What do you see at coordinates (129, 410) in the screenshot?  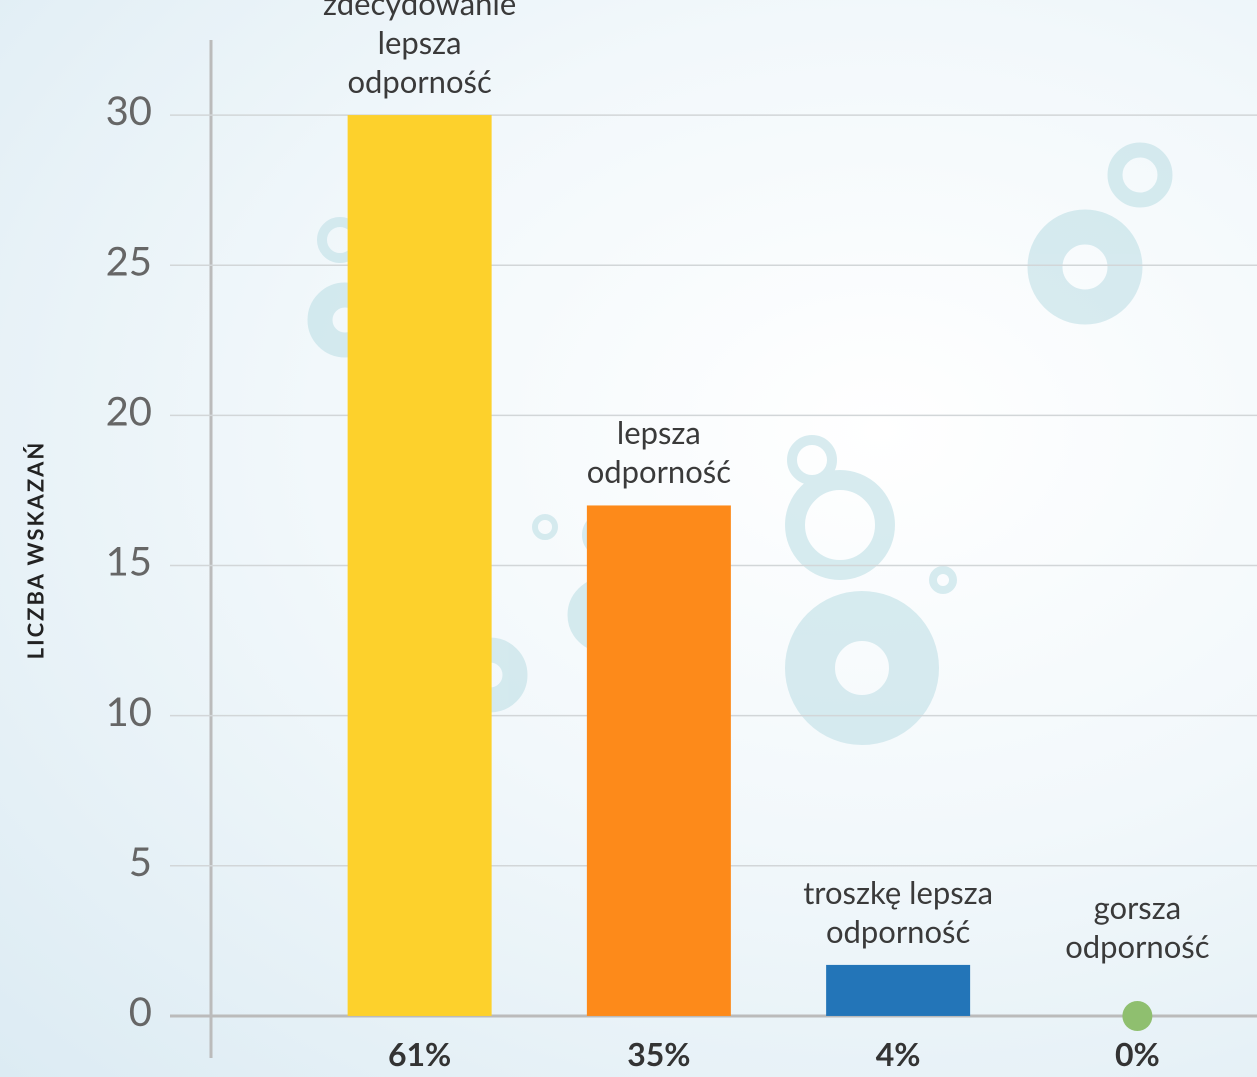 I see `y-tick-label: 20` at bounding box center [129, 410].